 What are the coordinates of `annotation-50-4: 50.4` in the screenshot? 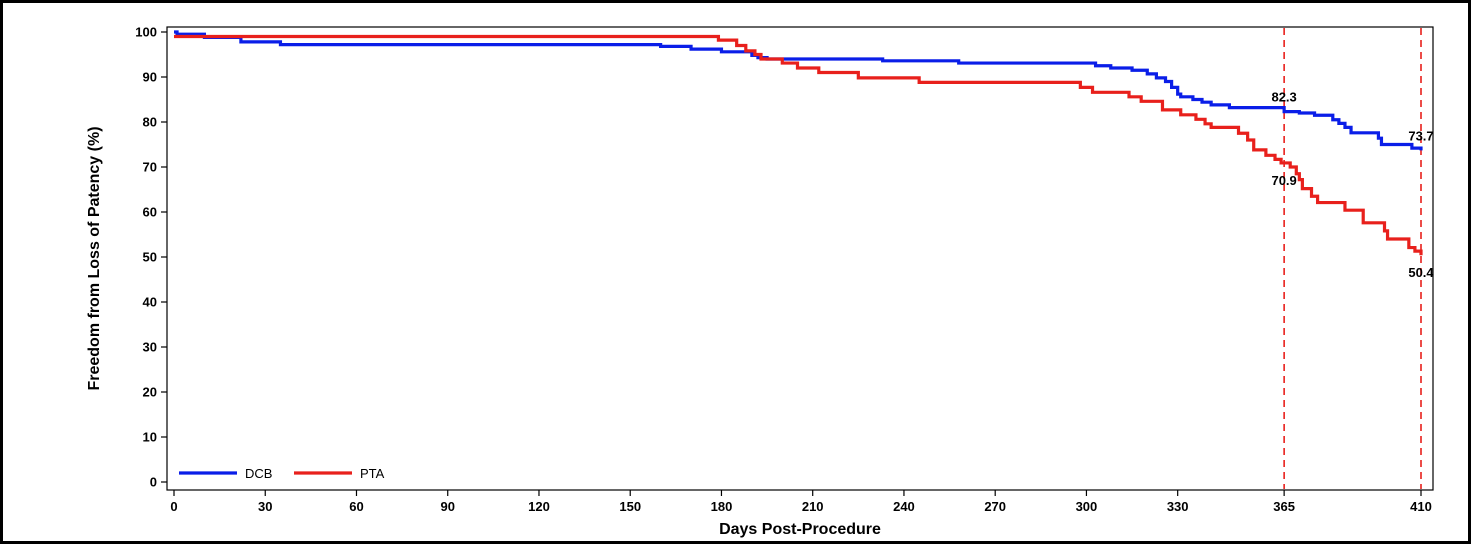 It's located at (1421, 272).